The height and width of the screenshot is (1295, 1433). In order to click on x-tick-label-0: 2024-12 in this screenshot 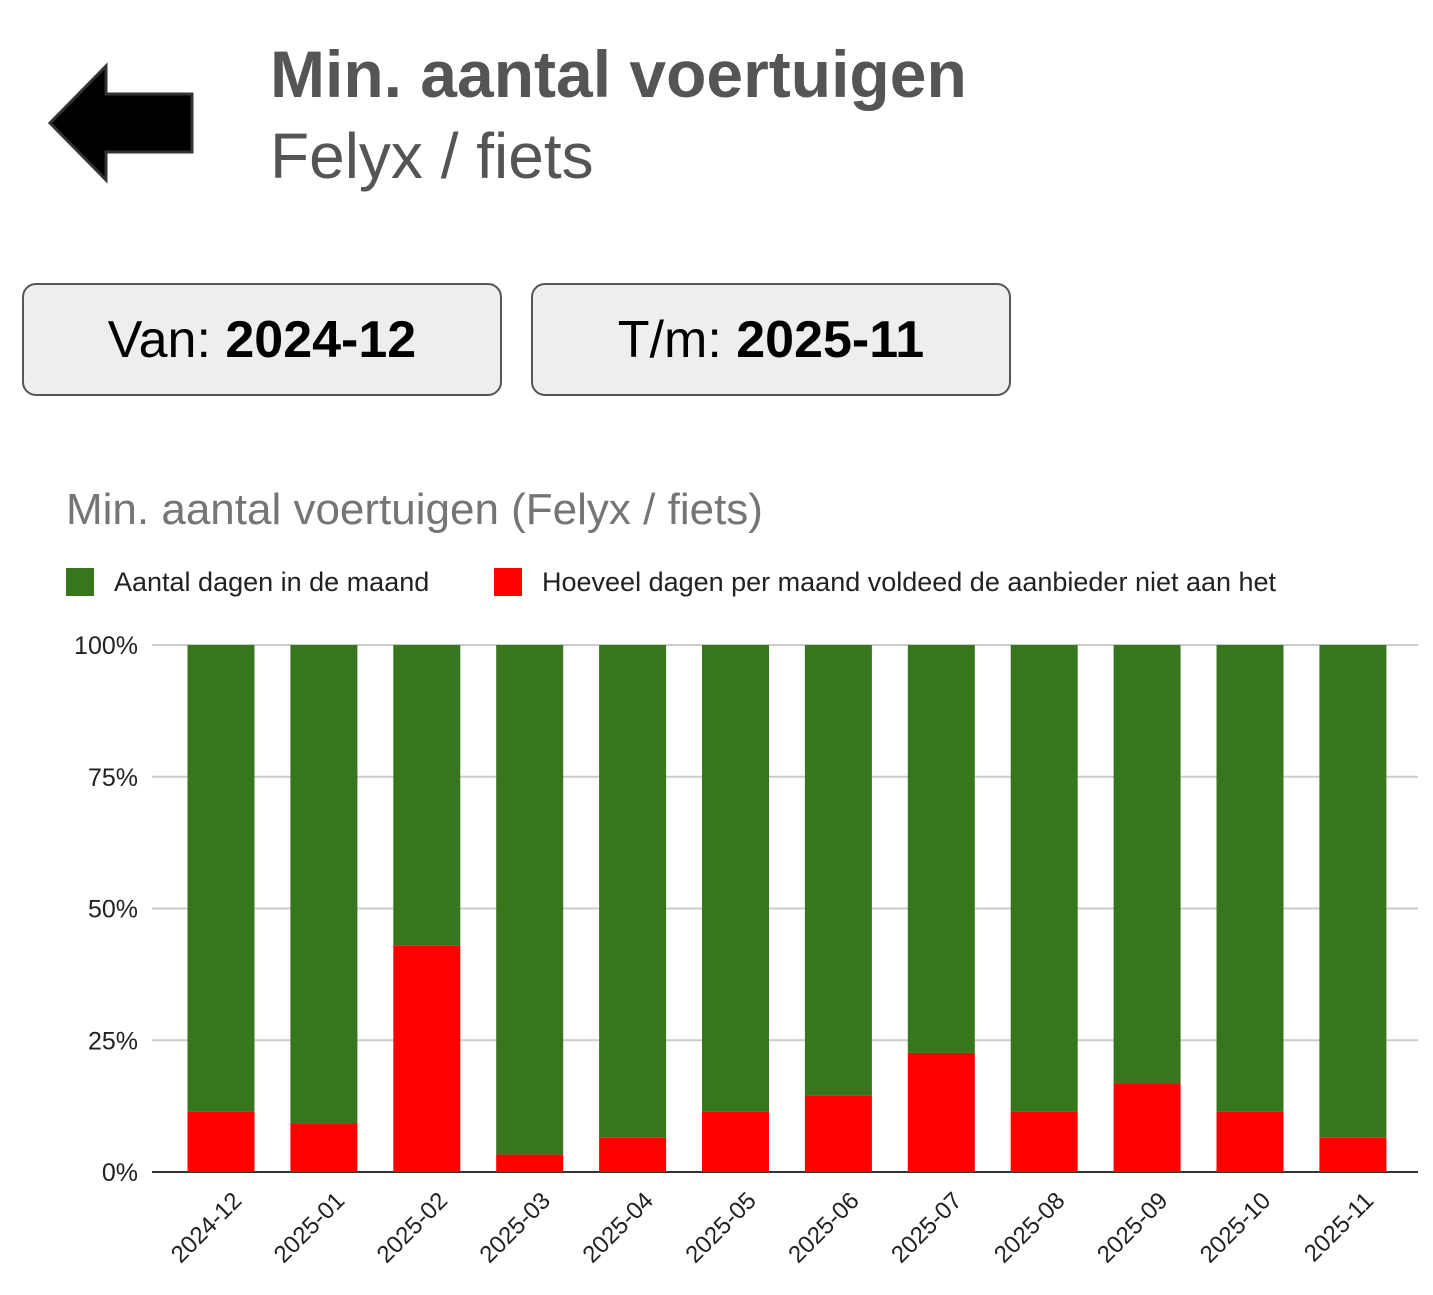, I will do `click(206, 1227)`.